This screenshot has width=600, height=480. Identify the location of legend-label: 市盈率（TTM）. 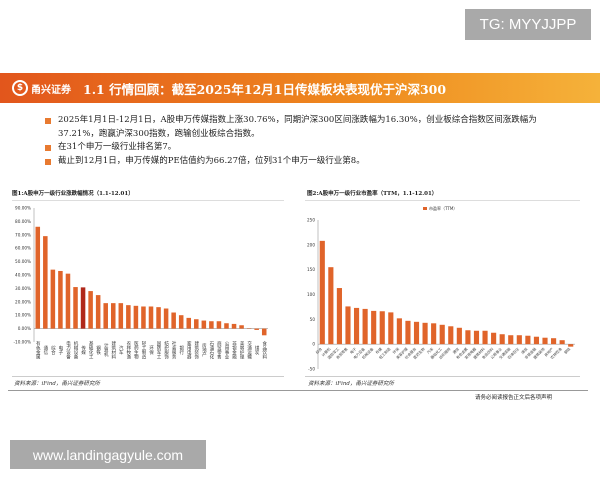
(443, 208).